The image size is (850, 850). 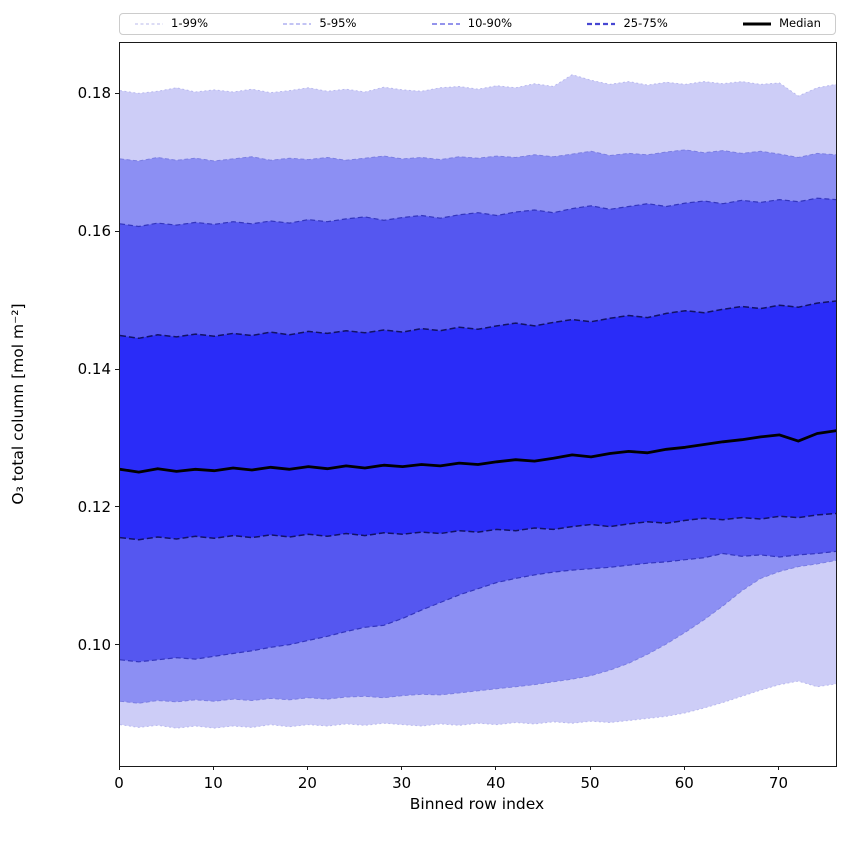 What do you see at coordinates (18, 404) in the screenshot?
I see `y-axis-label: O₃ total column [mol m⁻²]` at bounding box center [18, 404].